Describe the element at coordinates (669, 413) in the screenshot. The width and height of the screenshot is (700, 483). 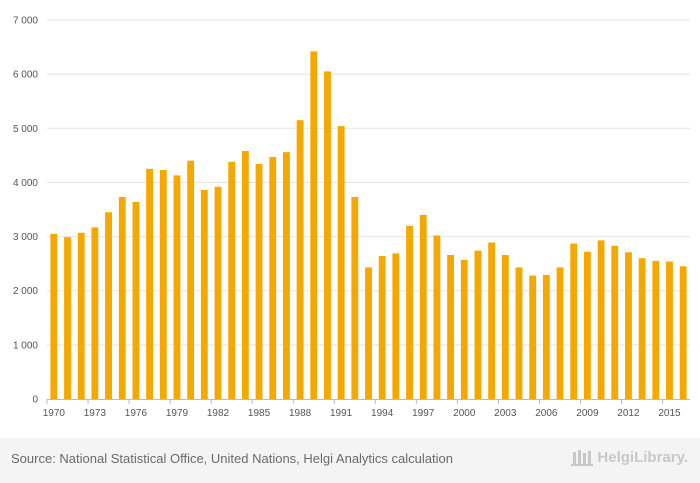
I see `x-tick-label: 2015` at that location.